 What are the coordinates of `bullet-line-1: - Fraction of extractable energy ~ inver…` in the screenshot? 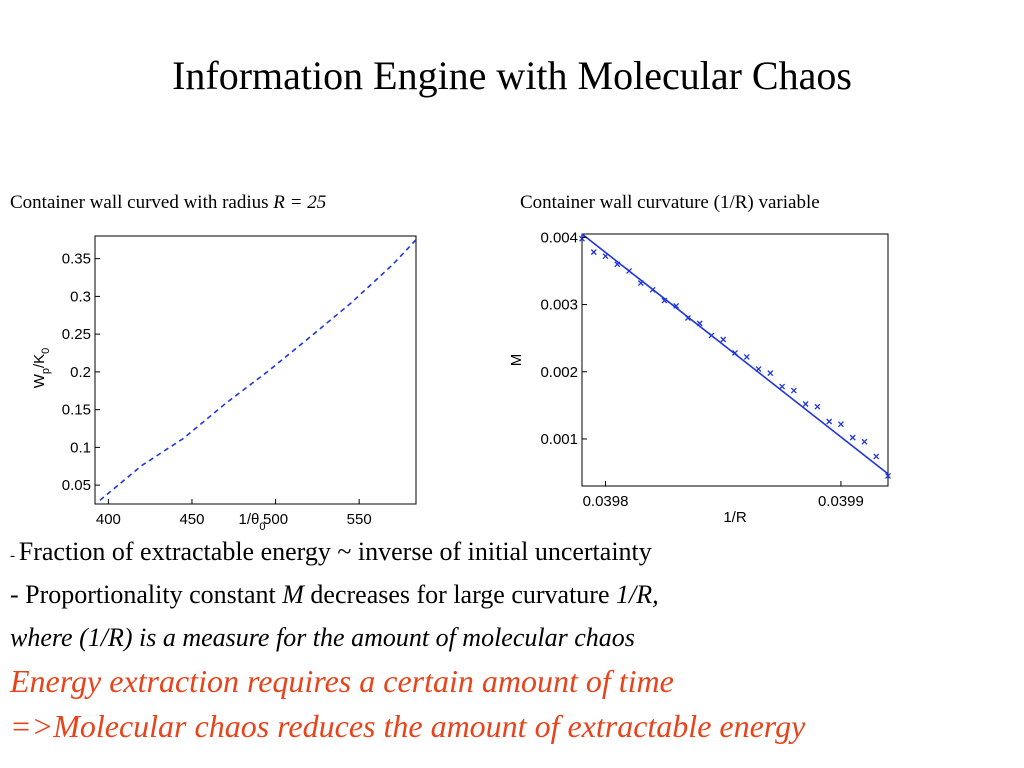 It's located at (331, 551).